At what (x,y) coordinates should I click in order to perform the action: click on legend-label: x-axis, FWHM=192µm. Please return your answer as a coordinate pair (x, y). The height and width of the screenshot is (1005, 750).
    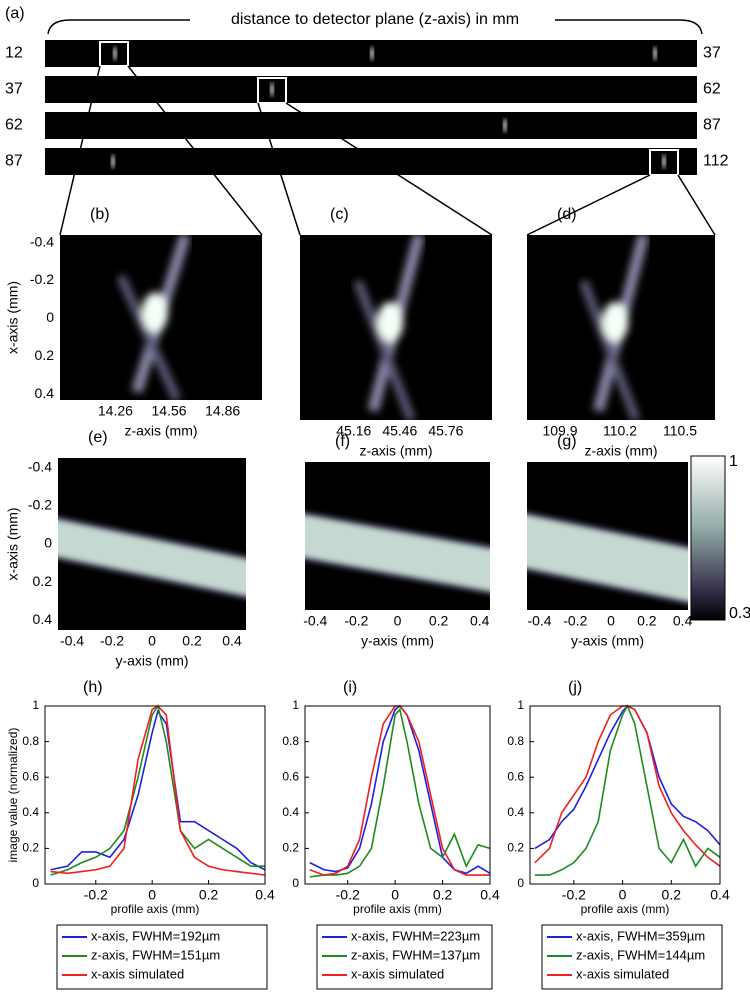
    Looking at the image, I should click on (155, 935).